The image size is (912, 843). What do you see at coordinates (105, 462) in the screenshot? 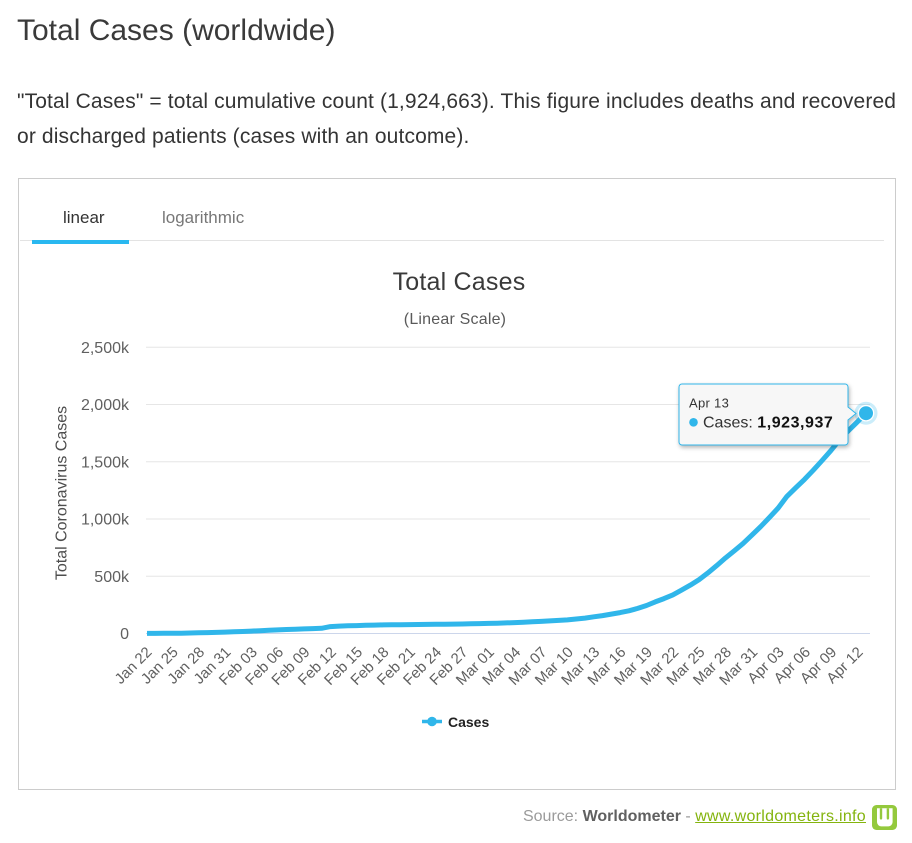
I see `svg-text: 1,500k` at bounding box center [105, 462].